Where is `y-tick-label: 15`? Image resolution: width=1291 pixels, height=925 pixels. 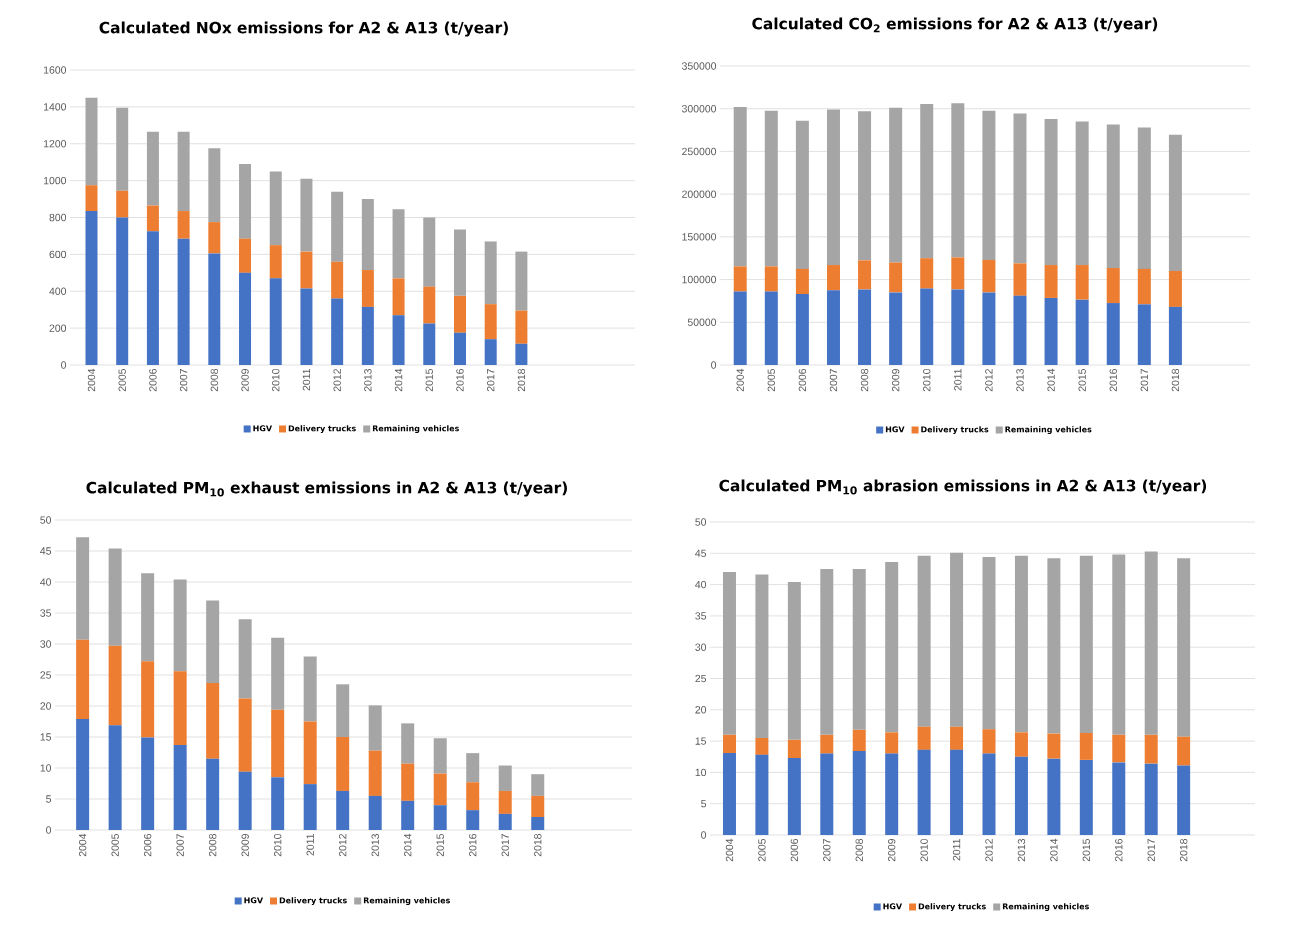 y-tick-label: 15 is located at coordinates (701, 741).